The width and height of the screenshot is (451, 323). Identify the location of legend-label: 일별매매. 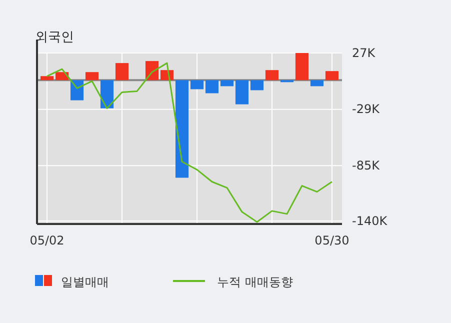
(85, 282).